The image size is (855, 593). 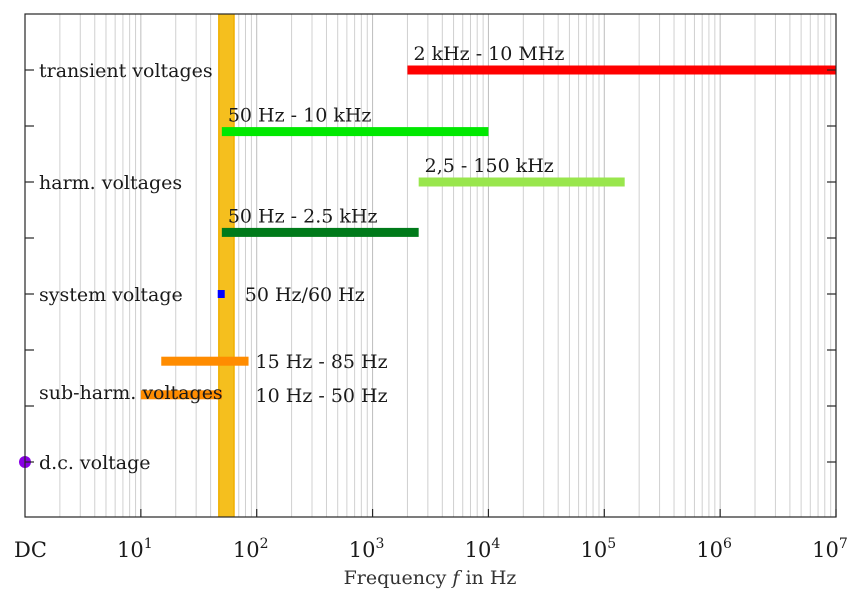 What do you see at coordinates (111, 295) in the screenshot?
I see `category-label: system voltage` at bounding box center [111, 295].